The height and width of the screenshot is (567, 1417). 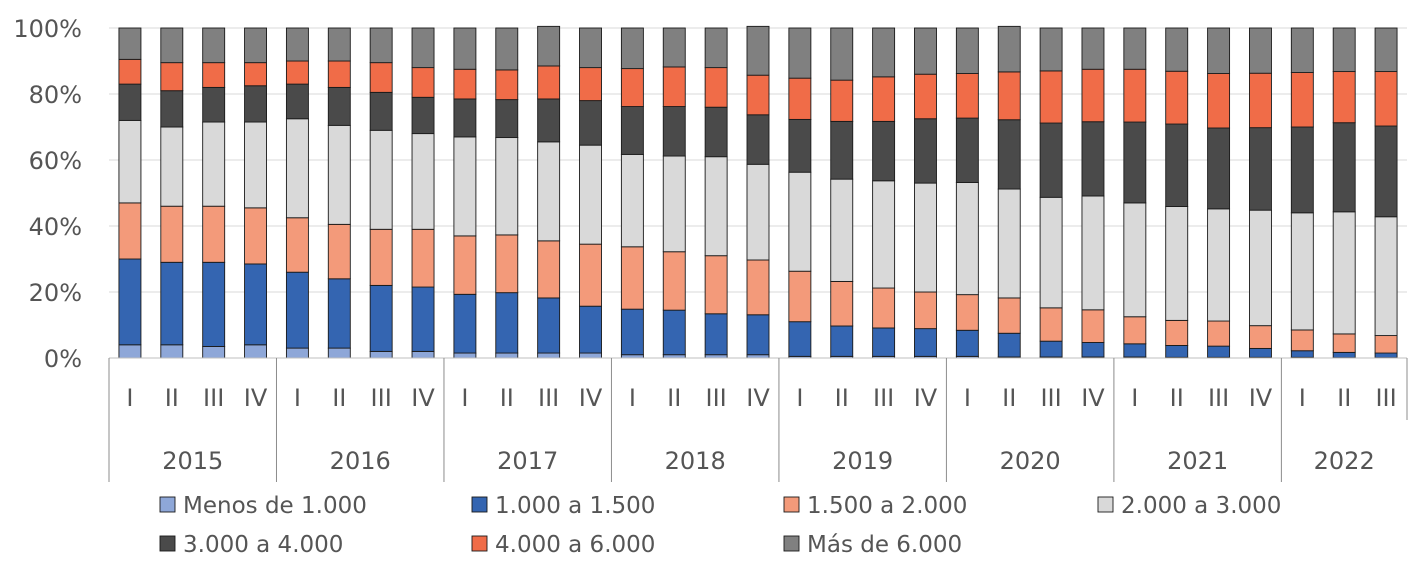 What do you see at coordinates (1344, 461) in the screenshot?
I see `year-label: 2022` at bounding box center [1344, 461].